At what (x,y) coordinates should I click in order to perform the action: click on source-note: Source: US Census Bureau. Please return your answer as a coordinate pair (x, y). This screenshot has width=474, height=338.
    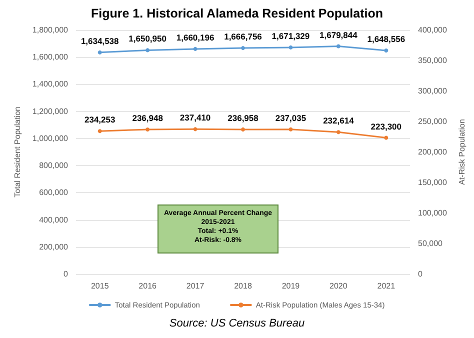
    Looking at the image, I should click on (237, 324).